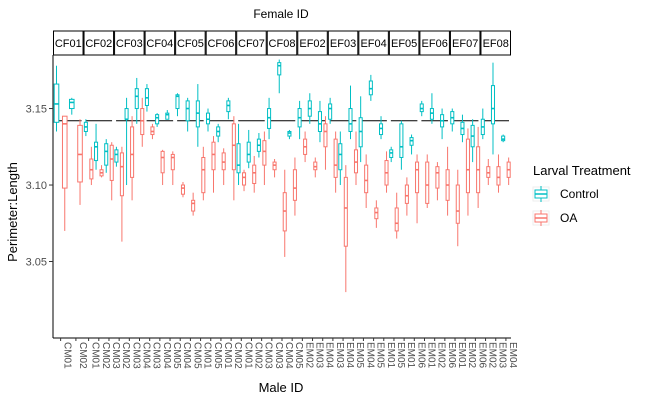  What do you see at coordinates (281, 14) in the screenshot?
I see `facet-title: Female ID` at bounding box center [281, 14].